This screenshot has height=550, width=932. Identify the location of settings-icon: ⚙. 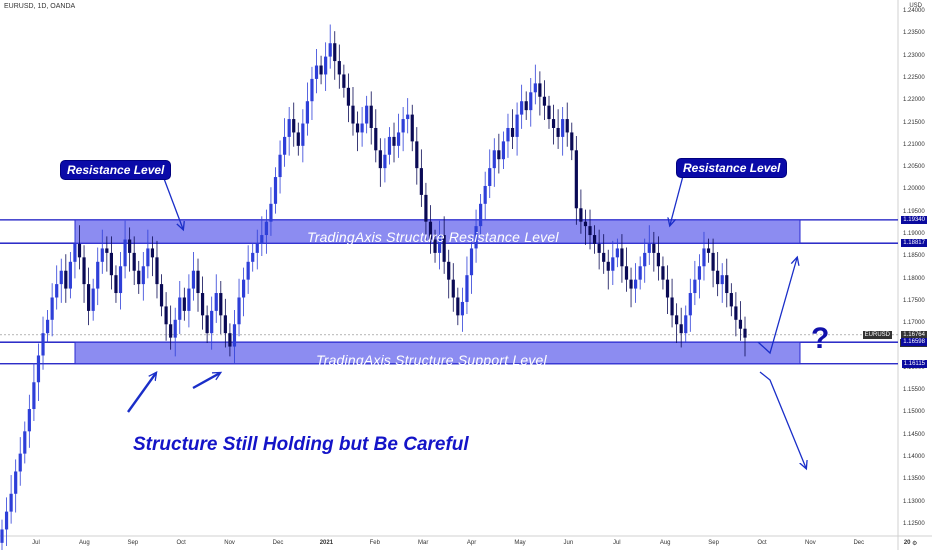
(915, 544).